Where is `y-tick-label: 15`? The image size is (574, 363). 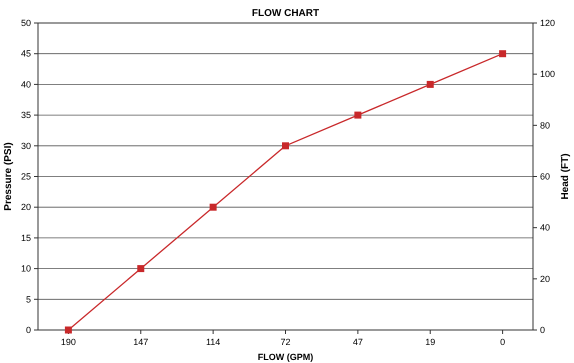 y-tick-label: 15 is located at coordinates (25, 237).